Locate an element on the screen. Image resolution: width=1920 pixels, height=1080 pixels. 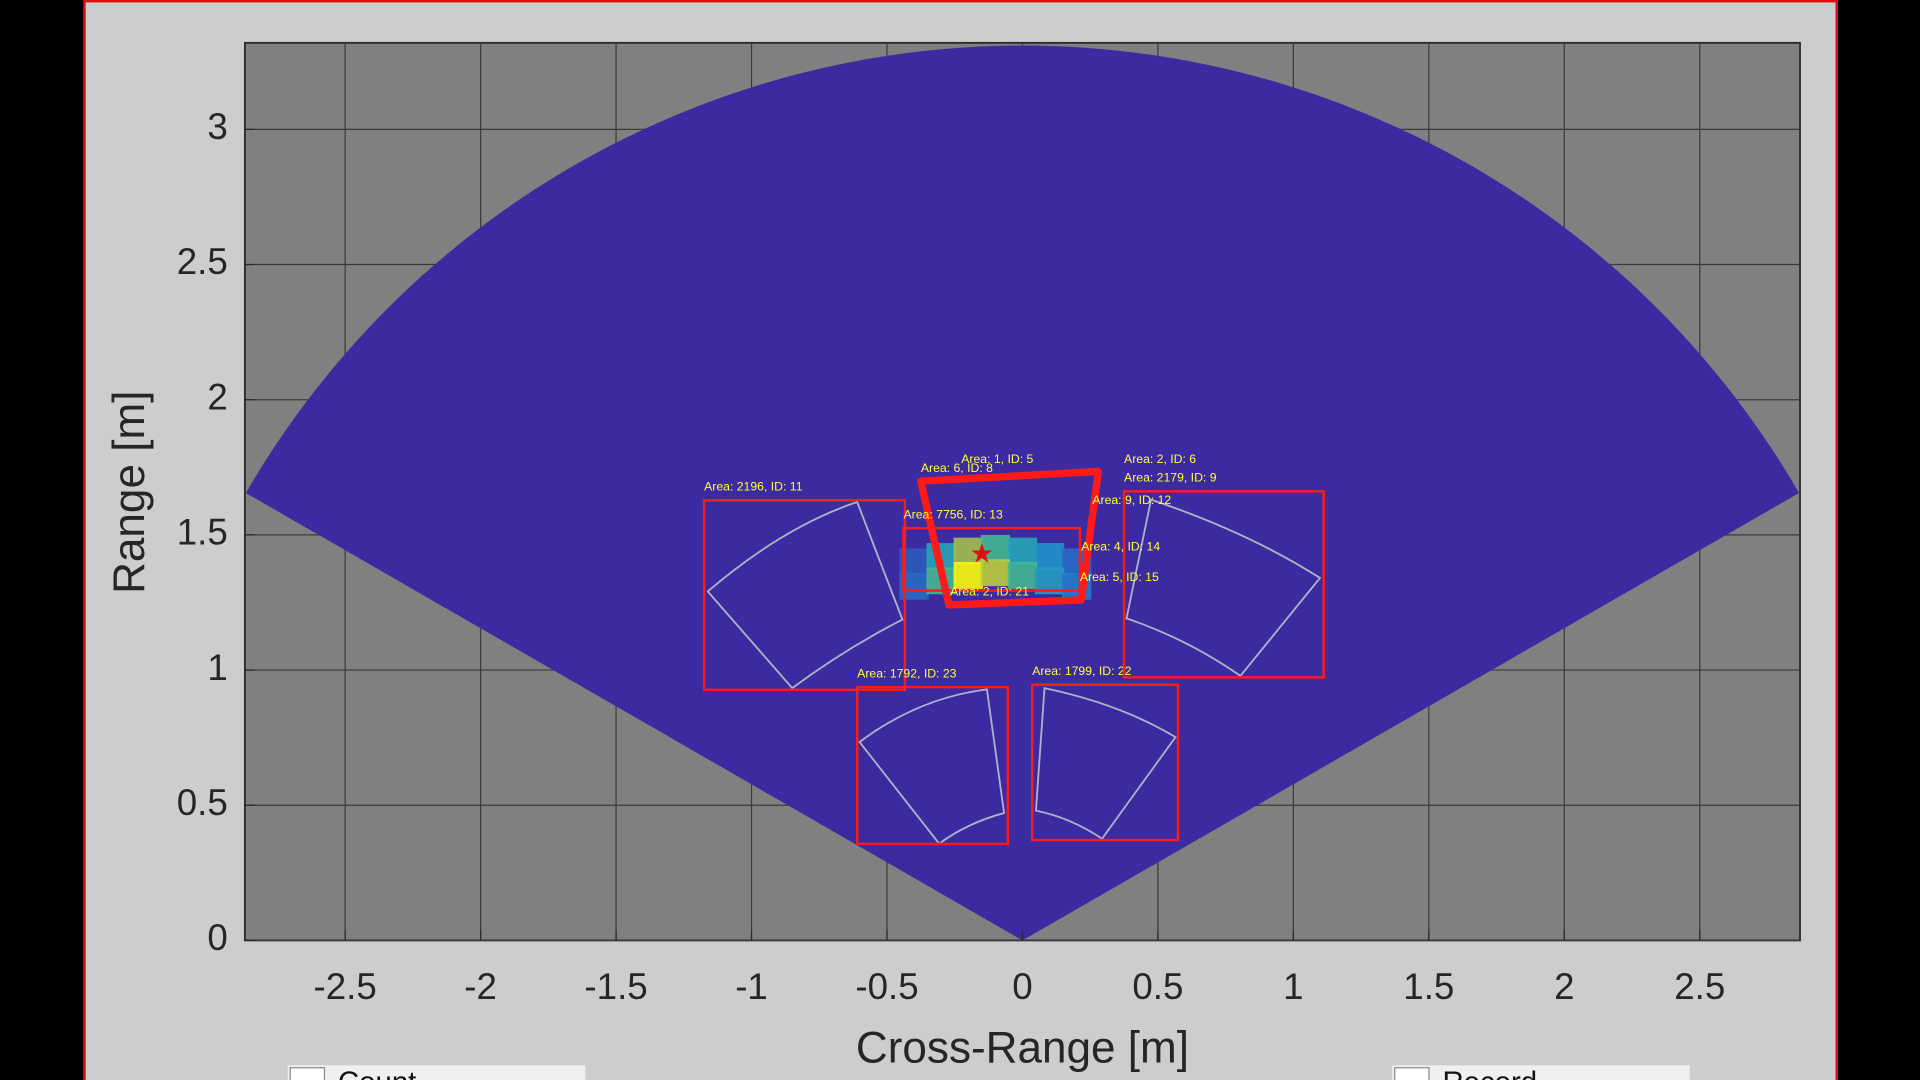
detection-label: Area: 2196, ID: 11 is located at coordinates (753, 486).